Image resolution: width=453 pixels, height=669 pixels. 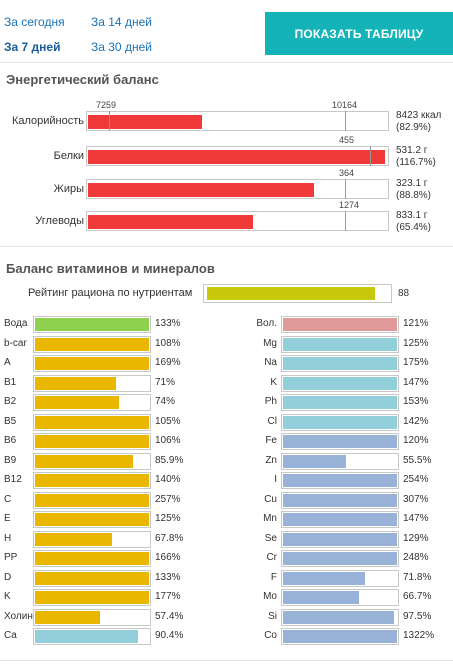 I want to click on period-30-days-link: За 30 дней, so click(x=121, y=47).